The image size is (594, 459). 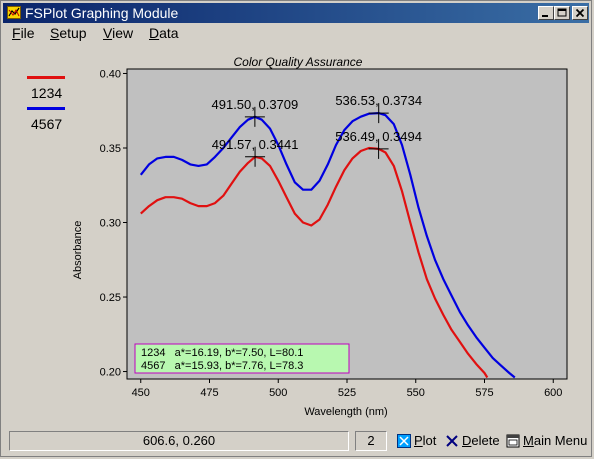 I want to click on main-menu-icon, so click(x=513, y=441).